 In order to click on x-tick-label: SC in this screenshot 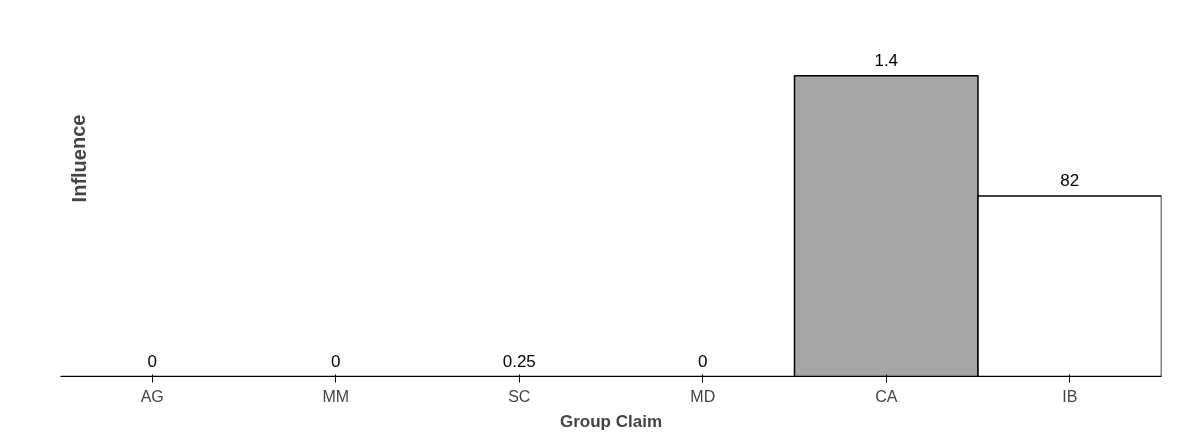, I will do `click(519, 396)`.